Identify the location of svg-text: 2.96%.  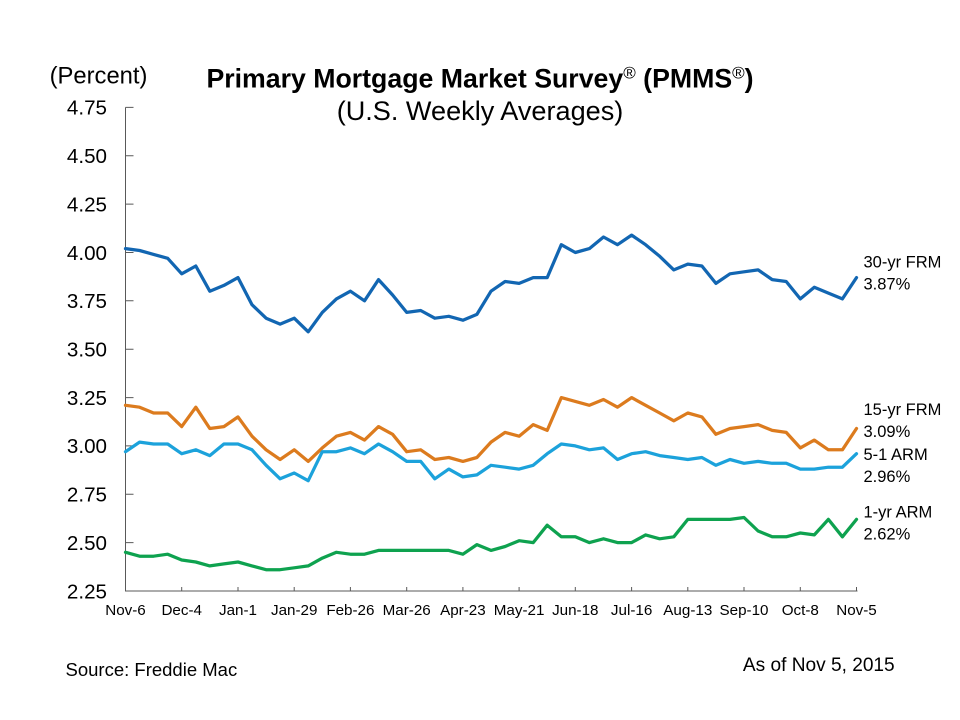
(887, 477).